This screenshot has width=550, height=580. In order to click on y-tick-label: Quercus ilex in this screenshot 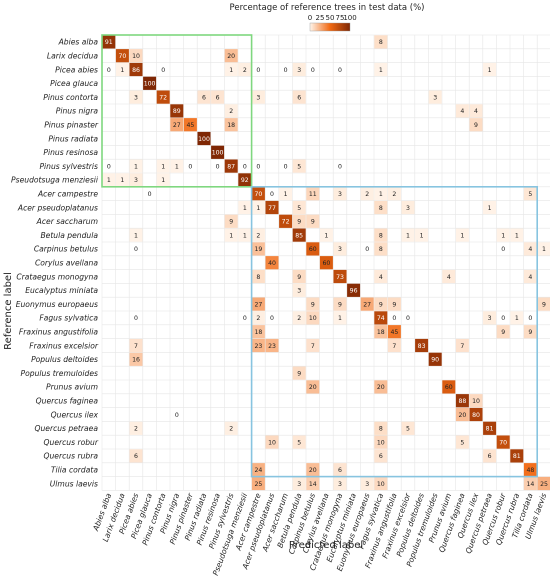, I will do `click(75, 414)`.